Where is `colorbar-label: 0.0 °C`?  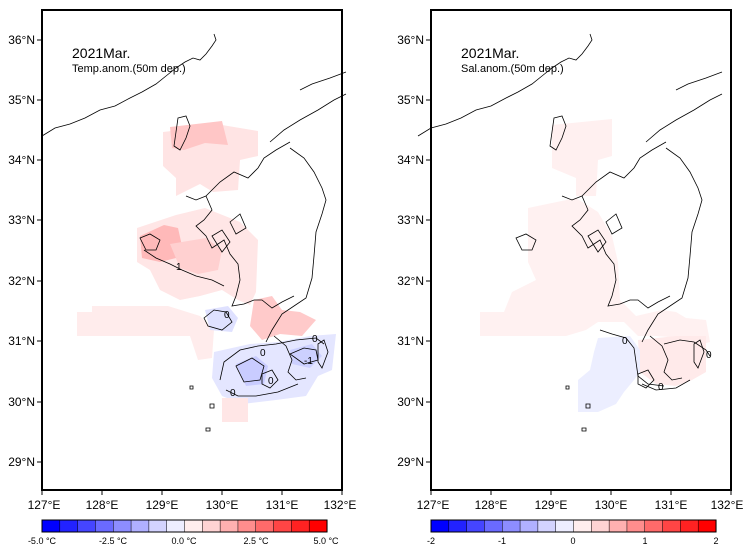
colorbar-label: 0.0 °C is located at coordinates (184, 541).